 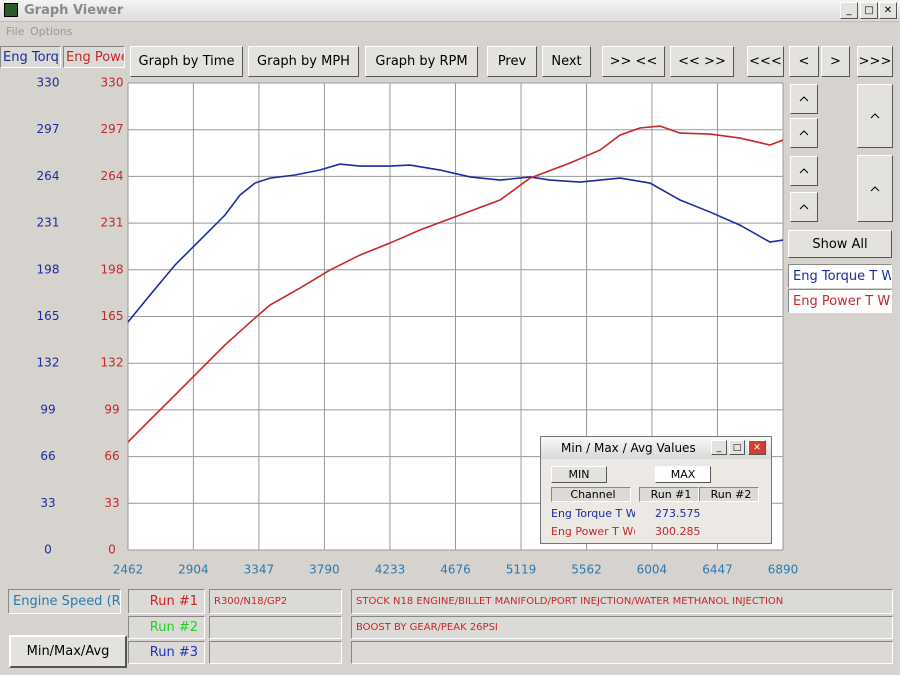 I want to click on dialog-title: Min / Max / Avg Values, so click(x=628, y=448).